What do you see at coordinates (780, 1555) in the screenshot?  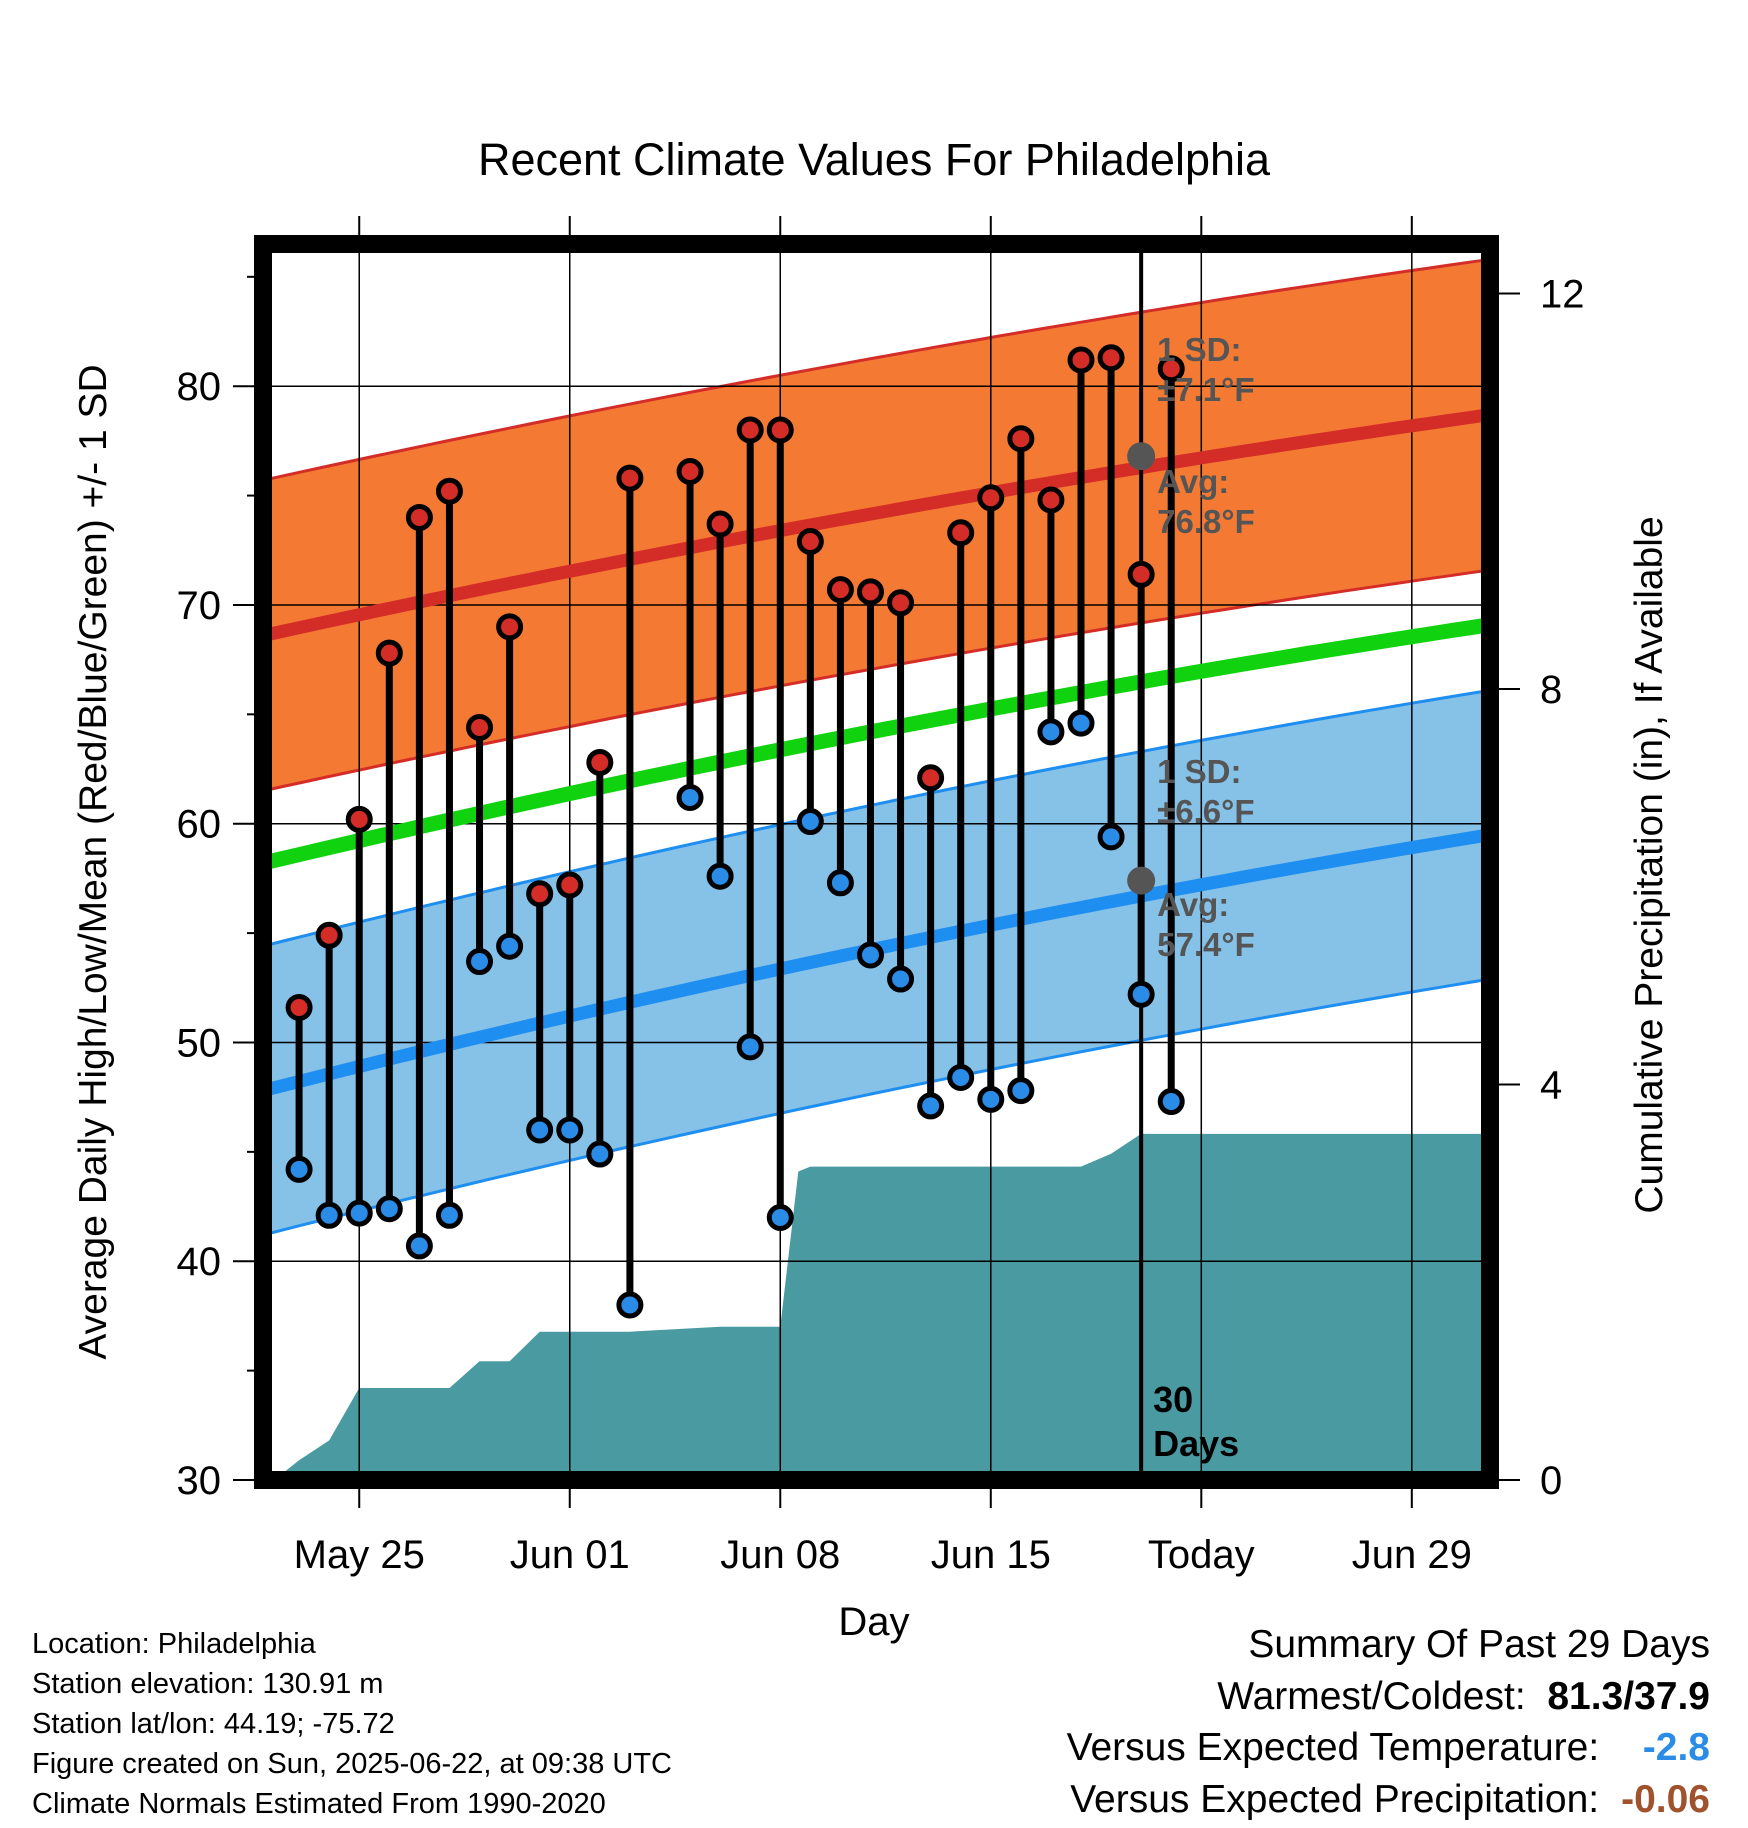 I see `x-tick-label: Jun 08` at bounding box center [780, 1555].